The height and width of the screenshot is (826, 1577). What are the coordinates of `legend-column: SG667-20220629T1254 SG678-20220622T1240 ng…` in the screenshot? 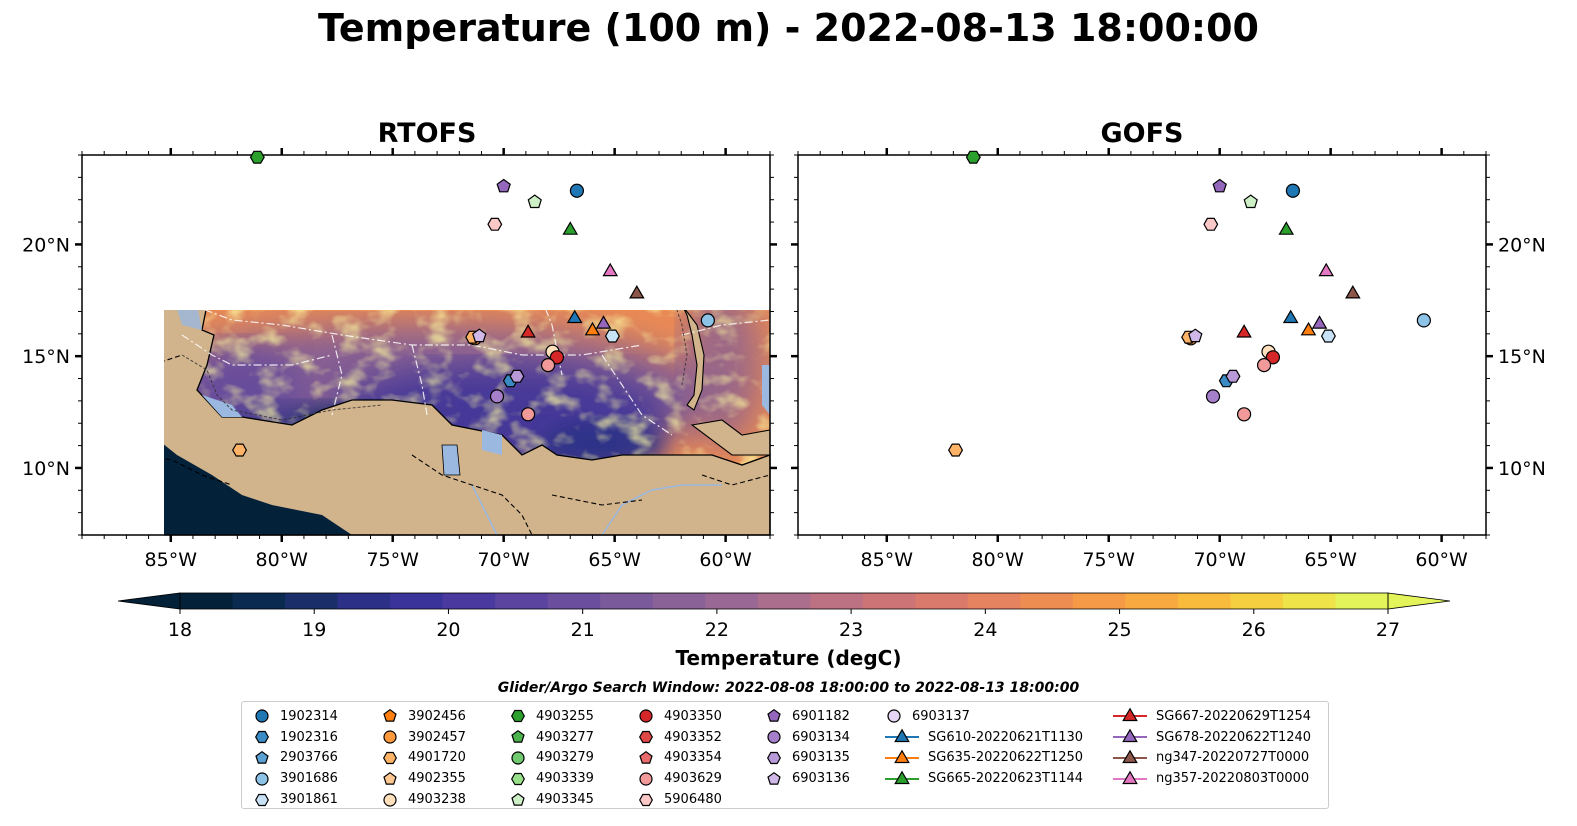 It's located at (1211, 747).